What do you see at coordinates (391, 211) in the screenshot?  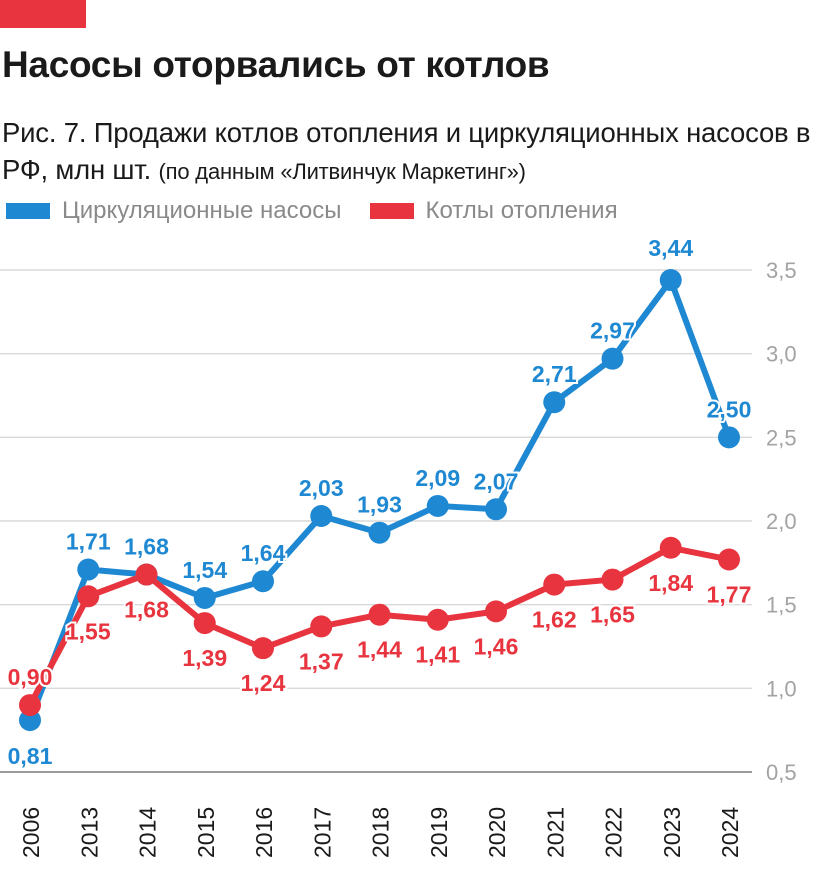 I see `legend-swatch-boilers` at bounding box center [391, 211].